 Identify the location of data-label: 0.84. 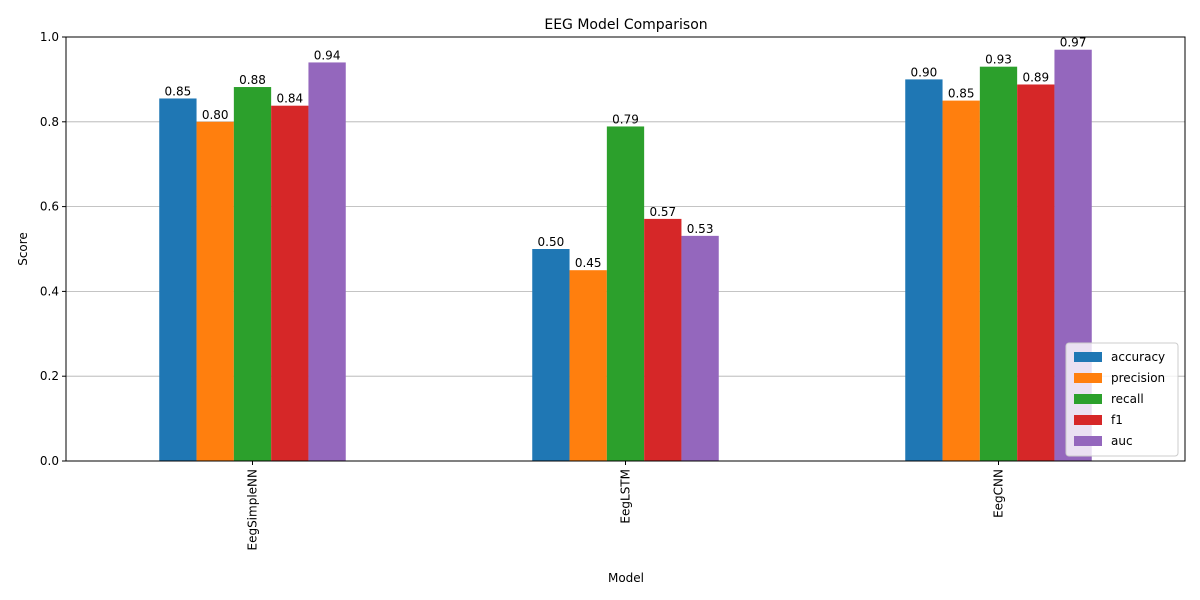
(289, 99).